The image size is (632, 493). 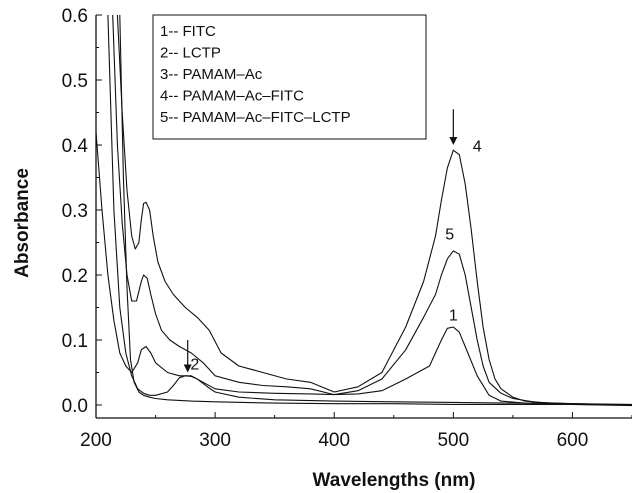 What do you see at coordinates (449, 234) in the screenshot?
I see `curve-label-5: 5` at bounding box center [449, 234].